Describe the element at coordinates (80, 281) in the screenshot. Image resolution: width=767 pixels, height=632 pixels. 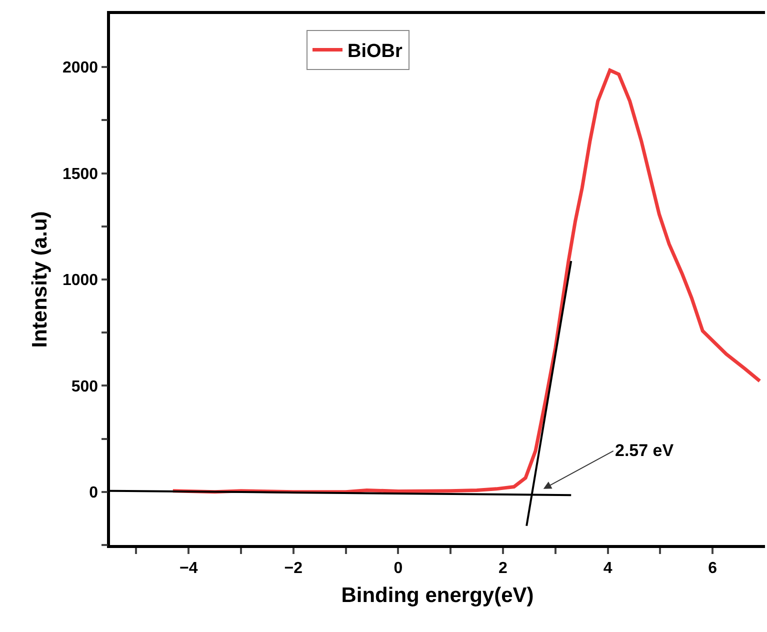
I see `y-tick-label: 1000` at that location.